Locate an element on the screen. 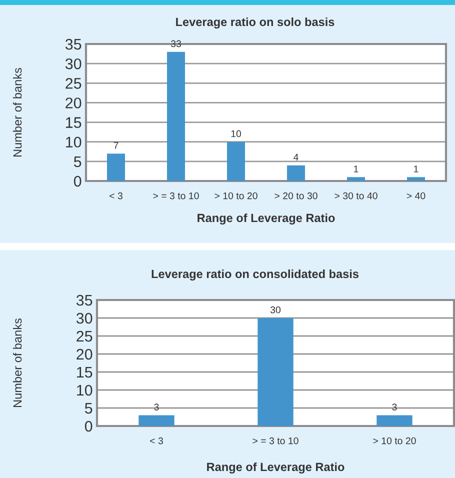 This screenshot has width=455, height=478. x-tick-label: > 40 is located at coordinates (416, 196).